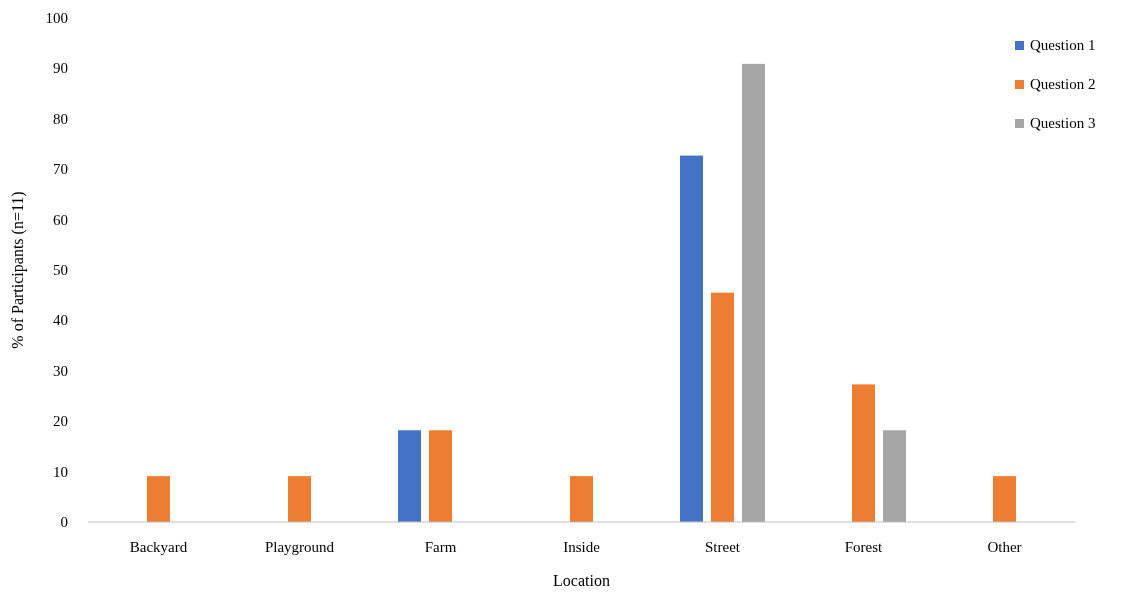 This screenshot has width=1133, height=592. I want to click on y-tick-label: 20, so click(60, 421).